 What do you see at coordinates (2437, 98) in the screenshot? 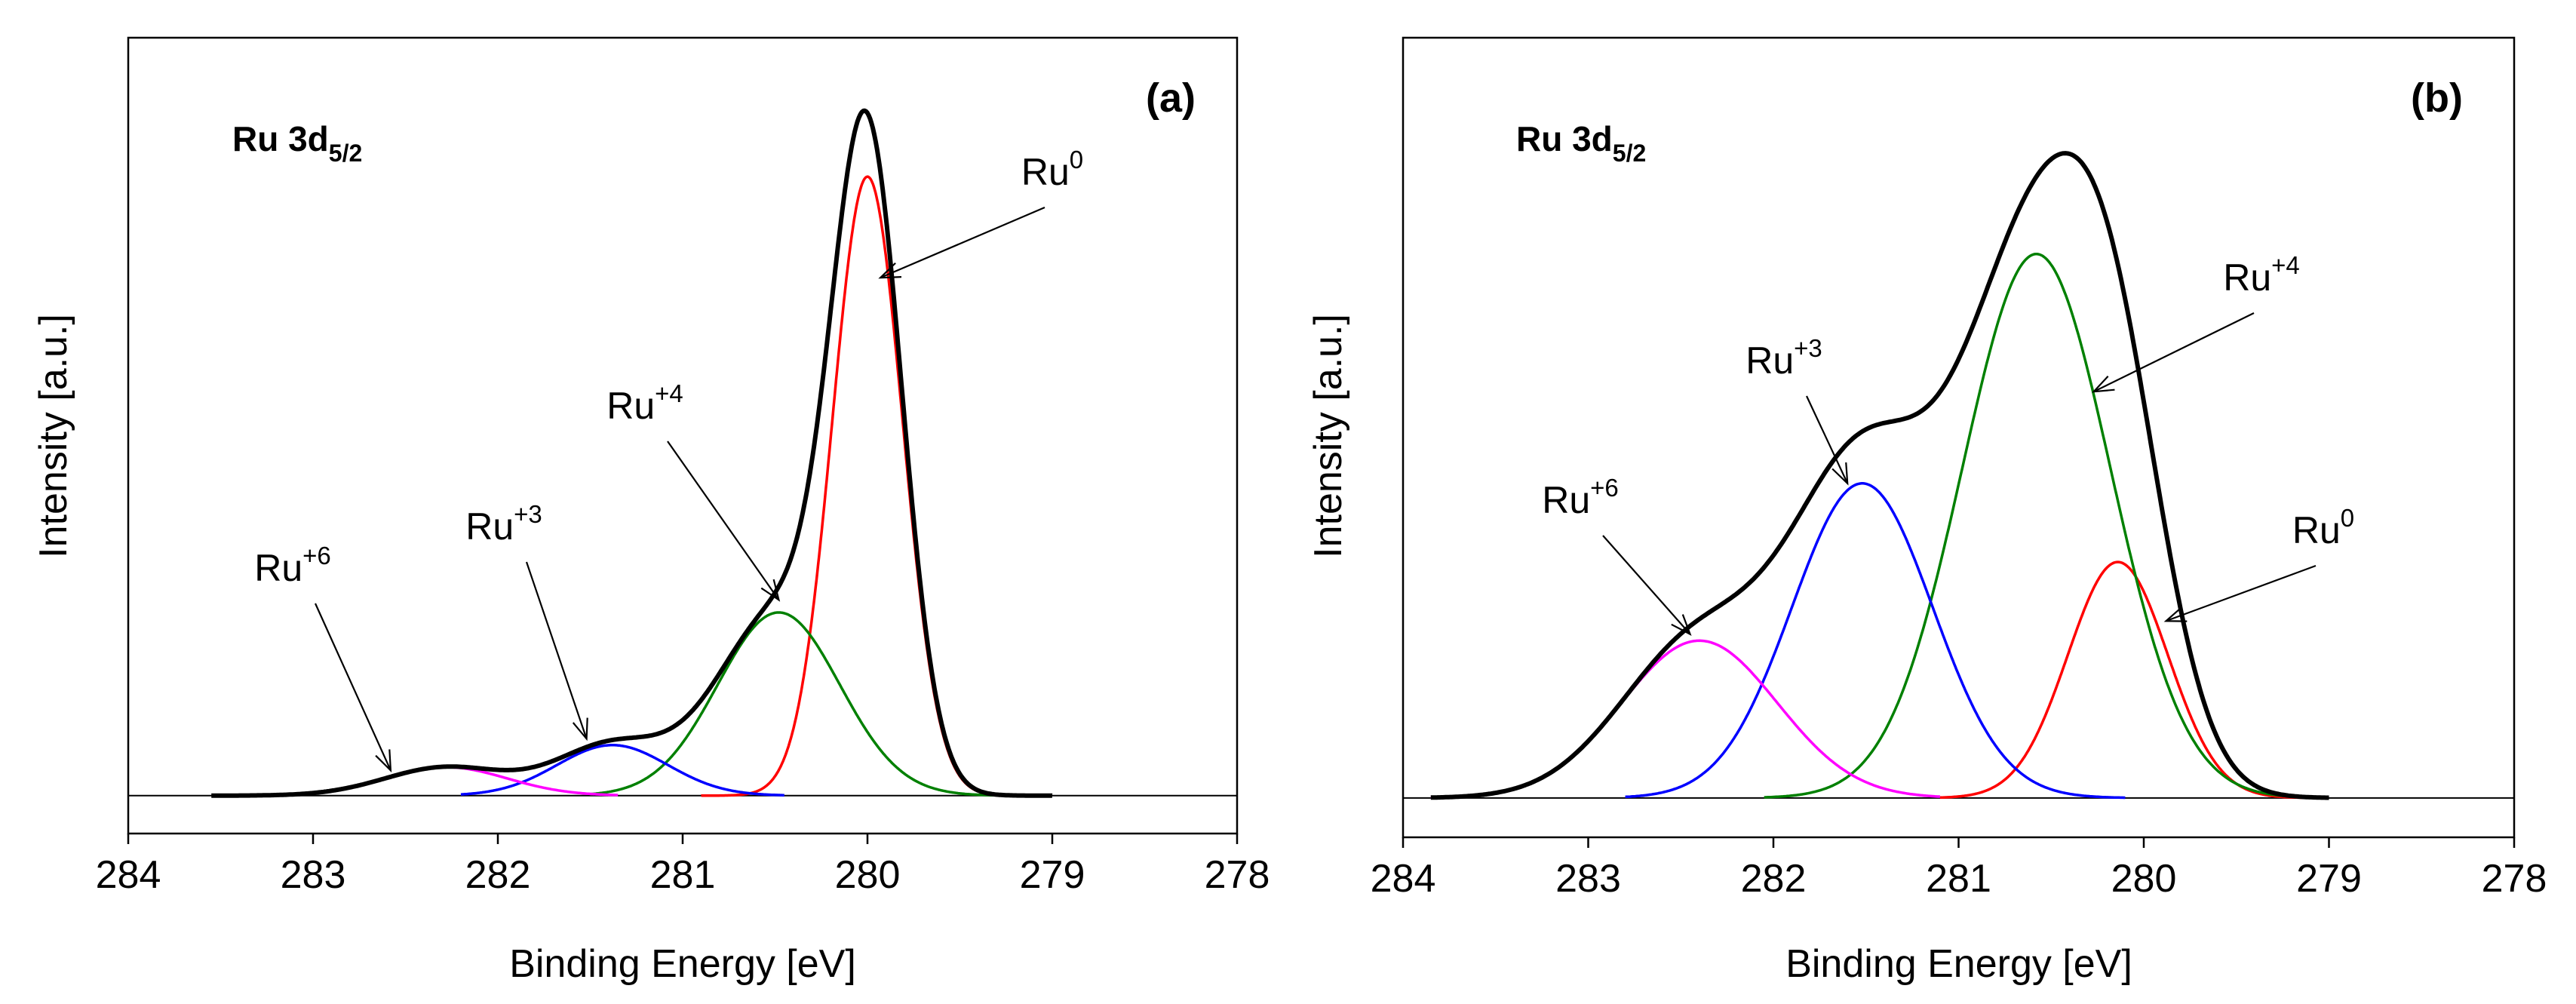
I see `panel-b-label: (b)` at bounding box center [2437, 98].